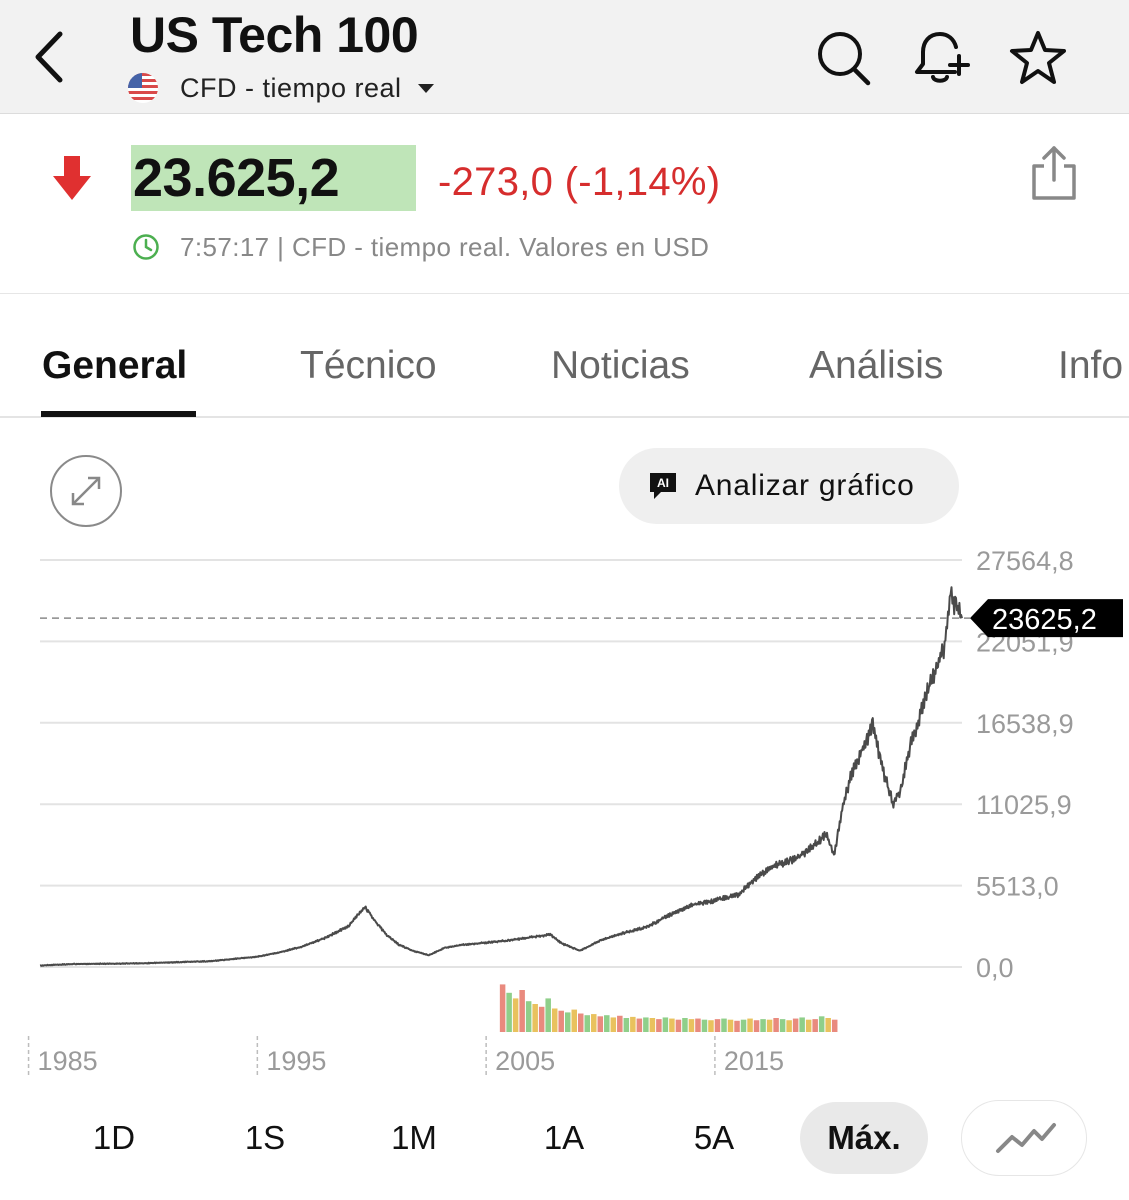 Image resolution: width=1129 pixels, height=1200 pixels. What do you see at coordinates (805, 485) in the screenshot?
I see `analyze-chart-label: Analizar gráfico` at bounding box center [805, 485].